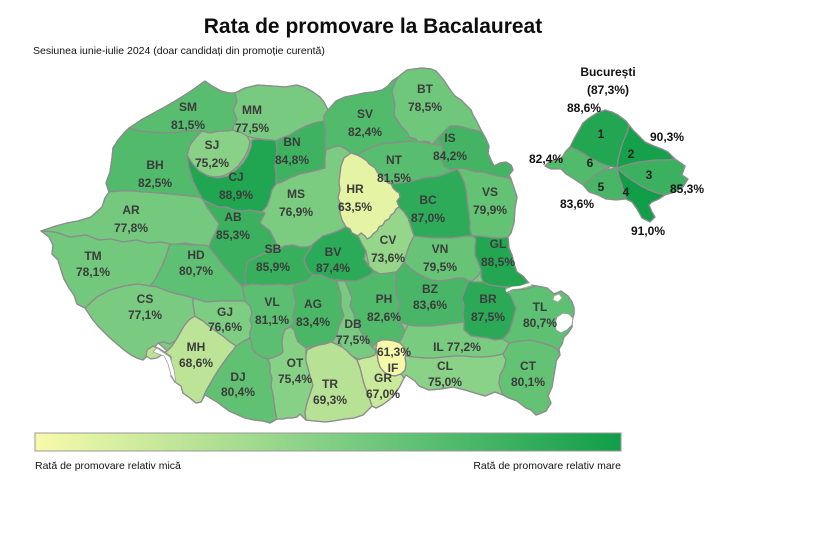  I want to click on svg-text: 87,0%, so click(428, 218).